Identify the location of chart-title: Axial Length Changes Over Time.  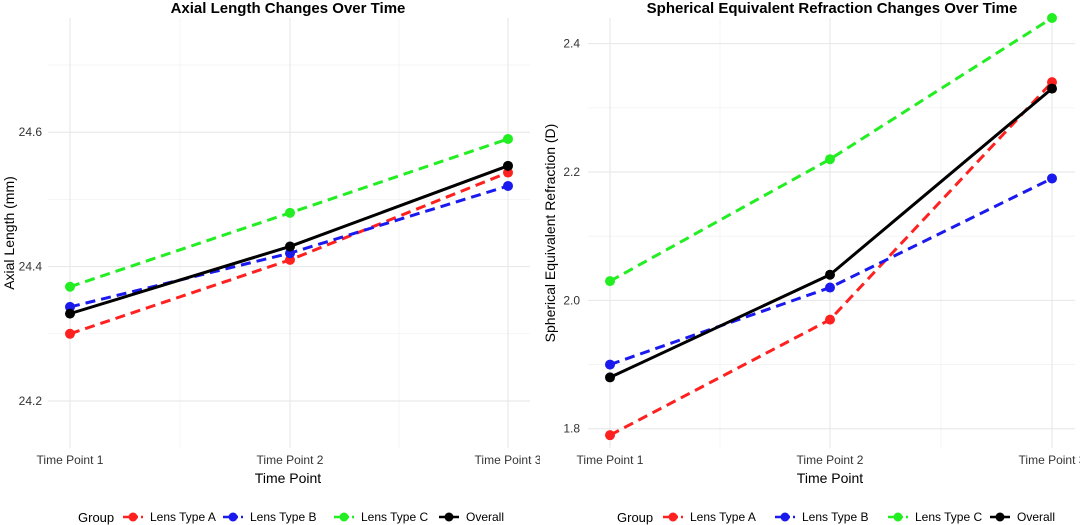
(288, 8).